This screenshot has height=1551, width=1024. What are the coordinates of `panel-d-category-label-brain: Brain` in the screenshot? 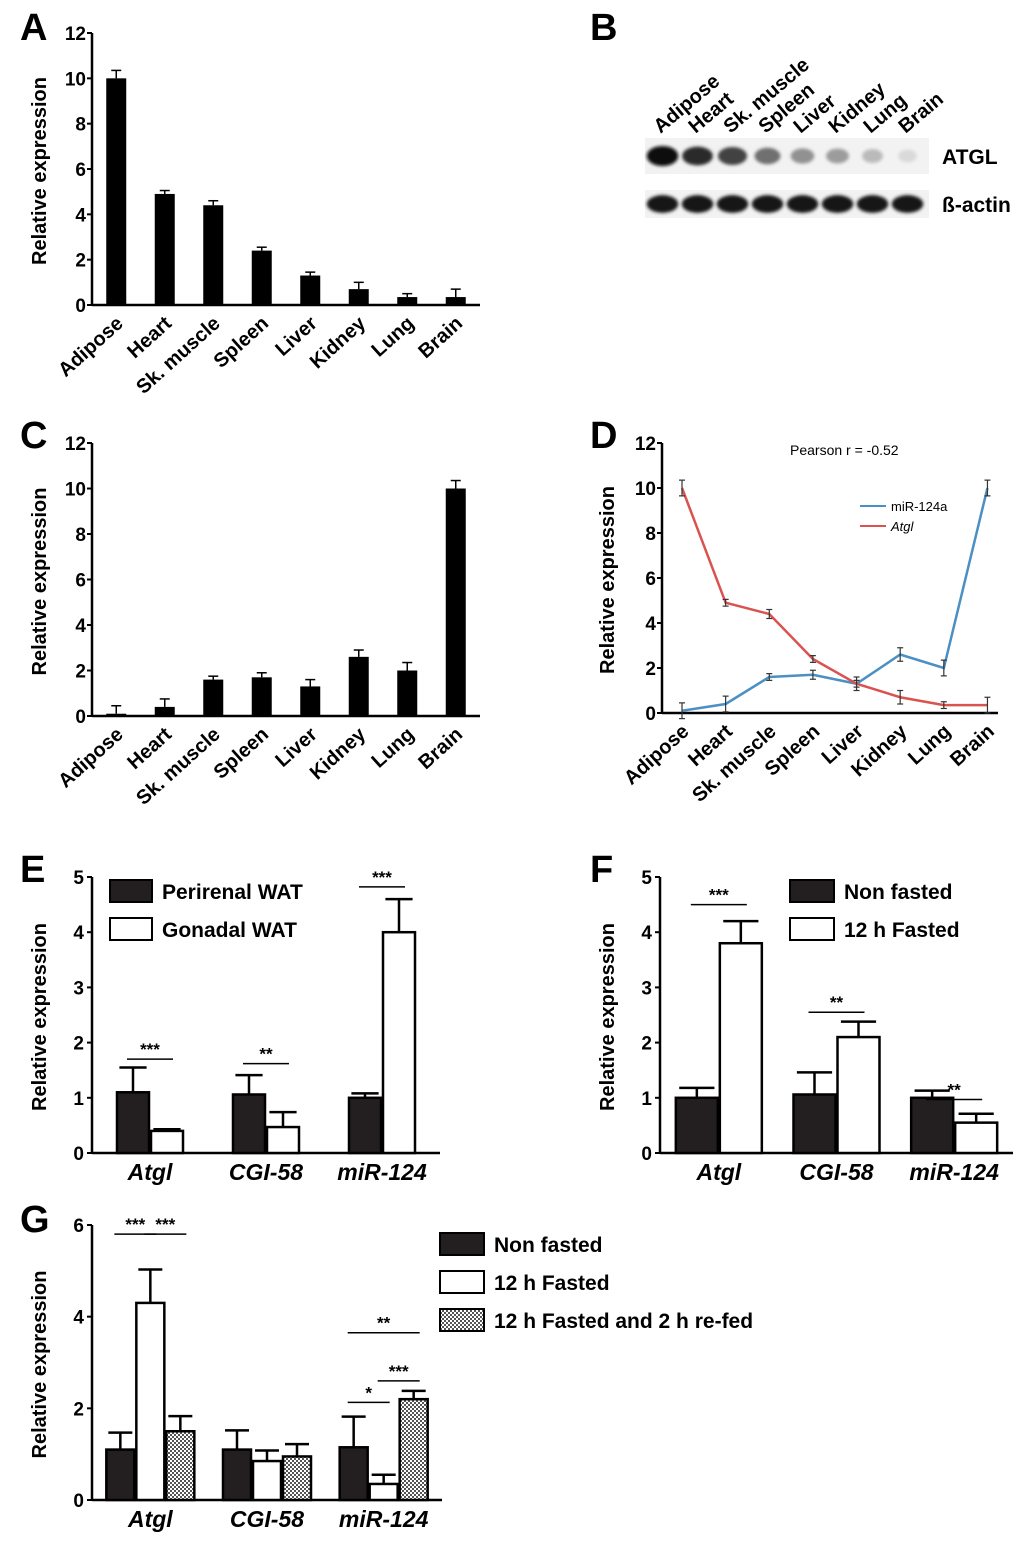 It's located at (972, 745).